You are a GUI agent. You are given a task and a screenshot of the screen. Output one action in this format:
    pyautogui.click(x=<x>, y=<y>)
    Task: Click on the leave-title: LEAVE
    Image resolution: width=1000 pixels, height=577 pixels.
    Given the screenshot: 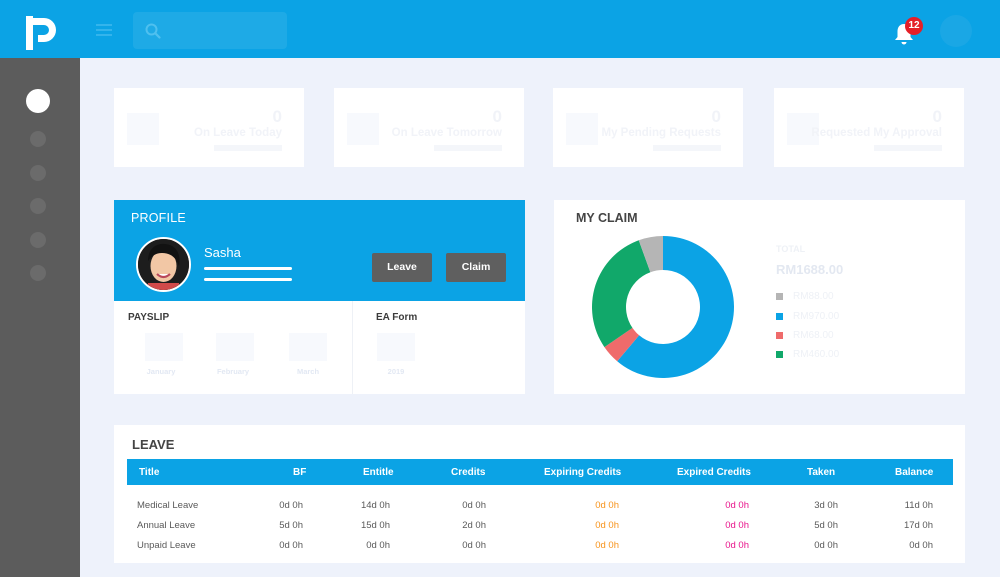 What is the action you would take?
    pyautogui.click(x=153, y=444)
    